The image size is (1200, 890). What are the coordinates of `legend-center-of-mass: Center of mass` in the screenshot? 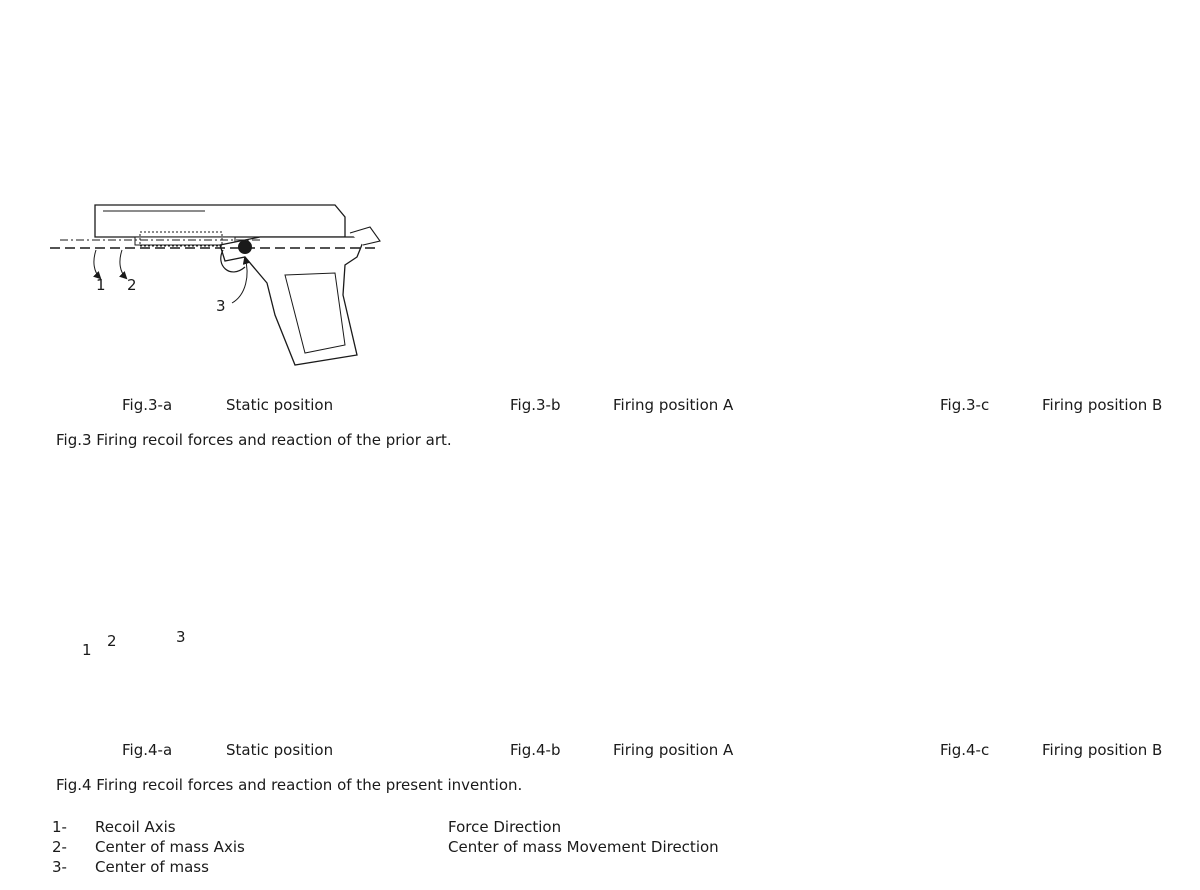 It's located at (152, 867).